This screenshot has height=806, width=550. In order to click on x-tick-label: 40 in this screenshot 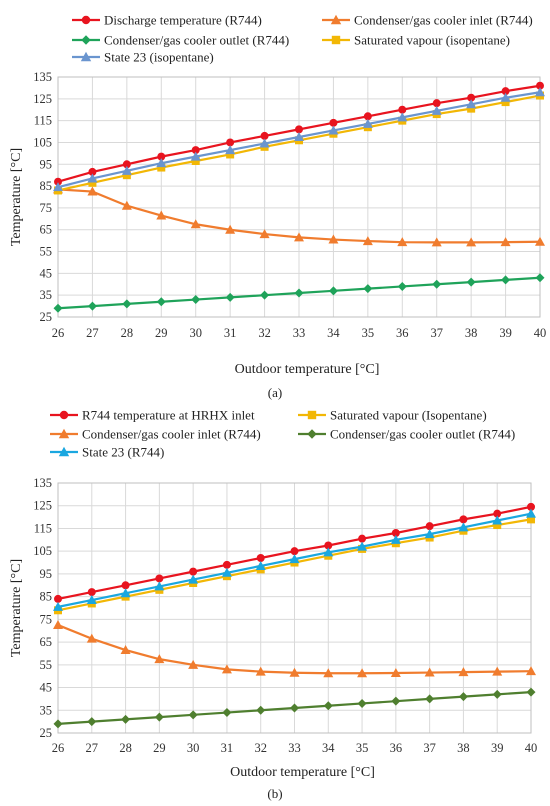, I will do `click(531, 748)`.